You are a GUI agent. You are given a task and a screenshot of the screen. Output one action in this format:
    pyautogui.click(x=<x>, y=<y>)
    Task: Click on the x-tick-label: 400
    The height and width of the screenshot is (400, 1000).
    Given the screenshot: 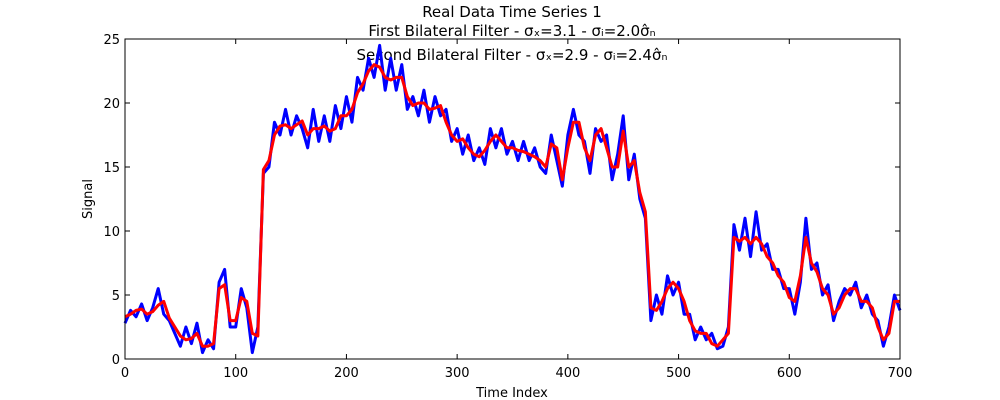 What is the action you would take?
    pyautogui.click(x=567, y=373)
    